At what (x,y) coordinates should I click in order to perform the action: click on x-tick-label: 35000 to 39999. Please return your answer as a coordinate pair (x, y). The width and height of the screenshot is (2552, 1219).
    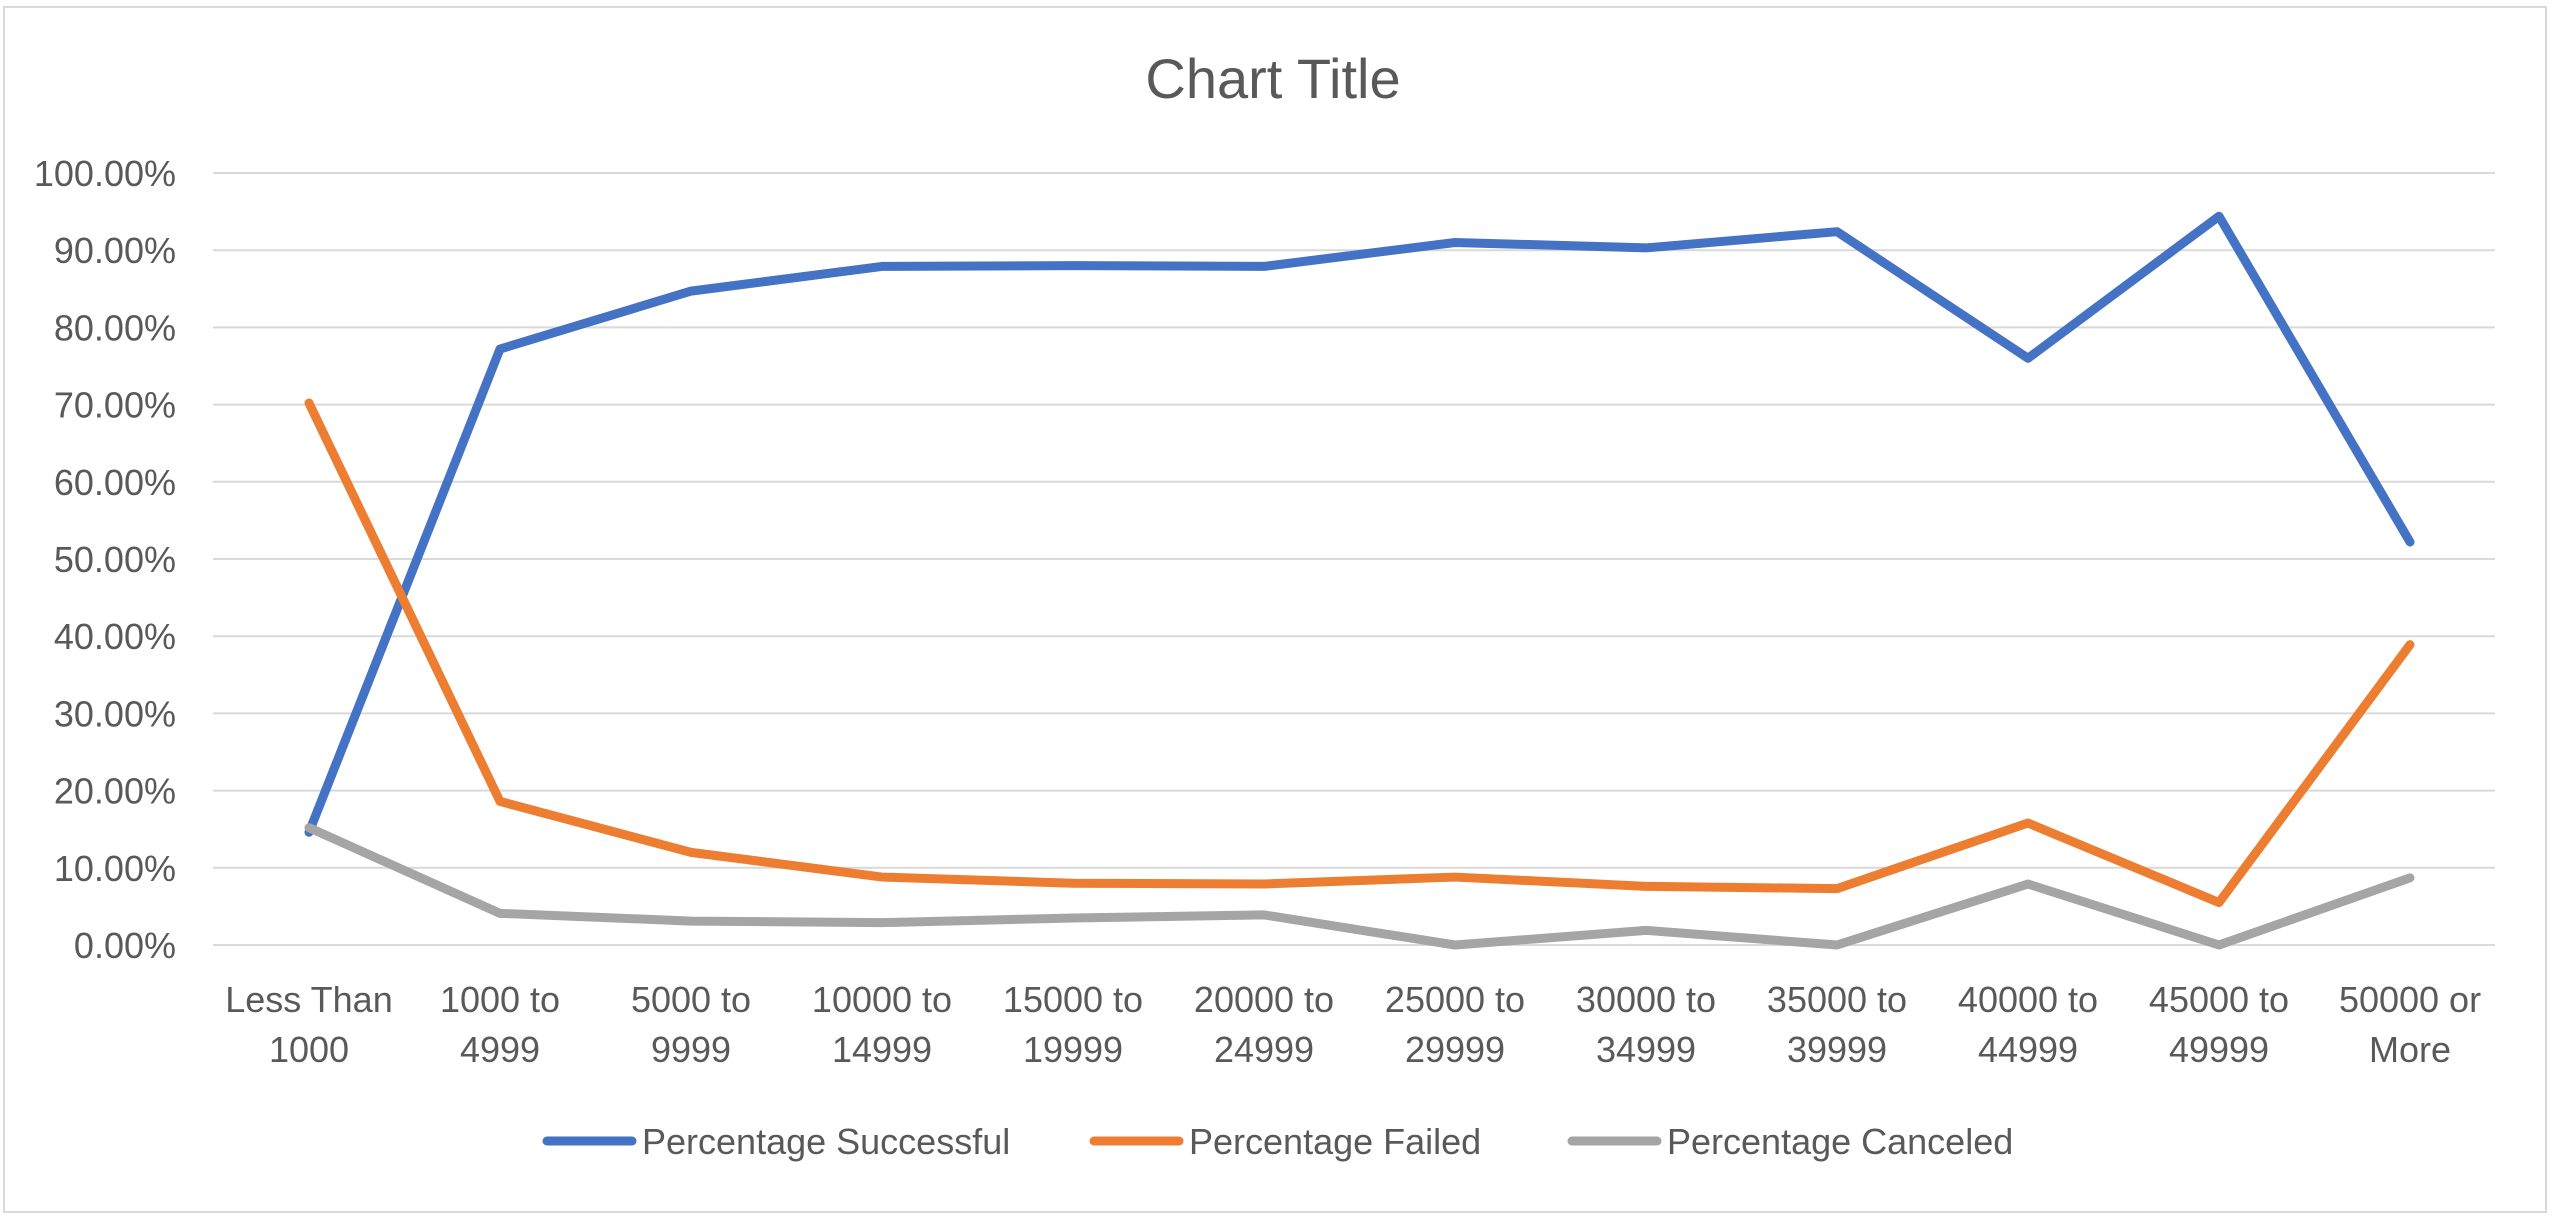
    Looking at the image, I should click on (1837, 1024).